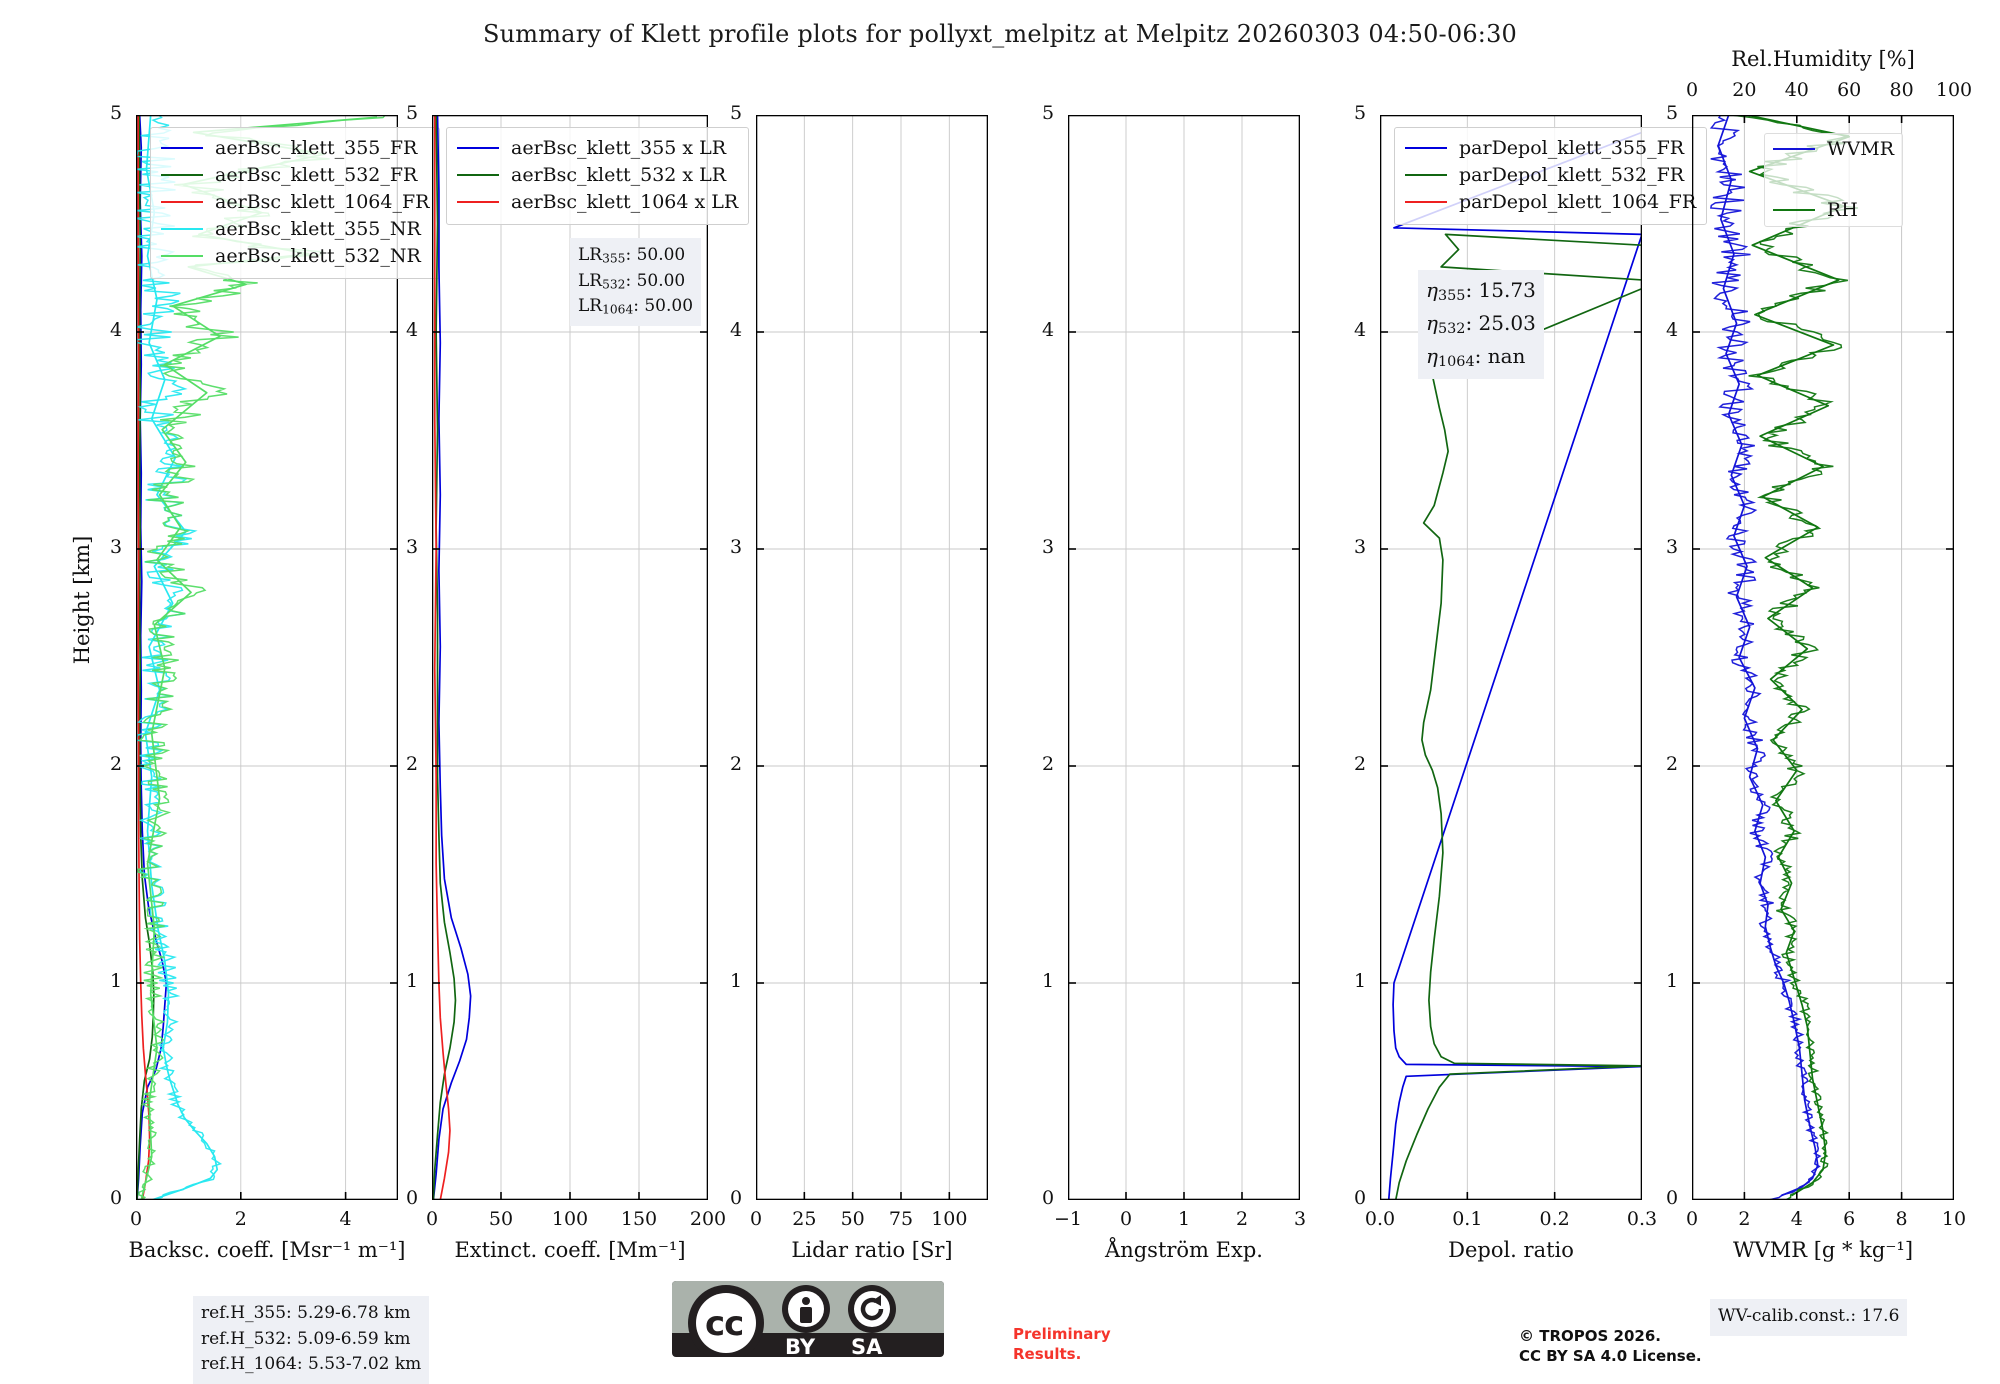 This screenshot has height=1384, width=2000. I want to click on legend-label-depol-ratio-0: parDepol_klett_355_FR, so click(1572, 148).